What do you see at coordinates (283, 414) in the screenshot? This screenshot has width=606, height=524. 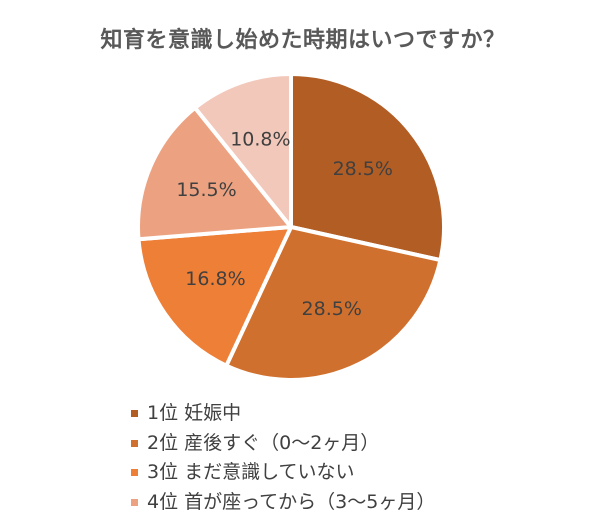 I see `legend-item-1: 1位 妊娠中` at bounding box center [283, 414].